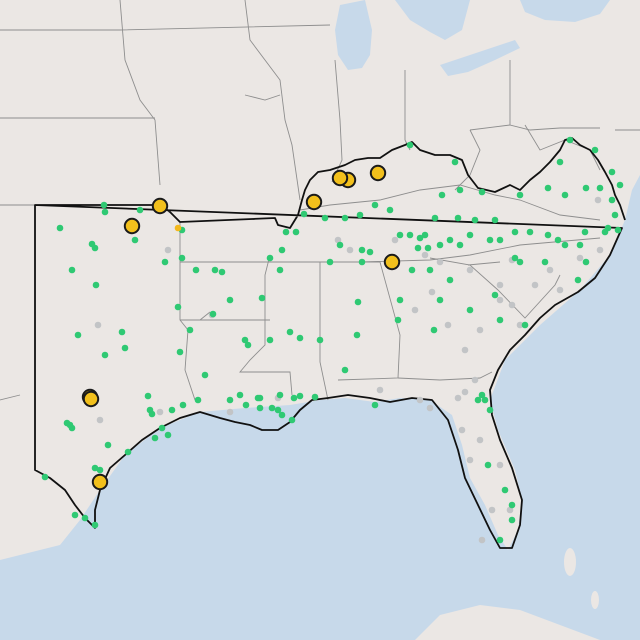 The image size is (640, 640). I want to click on orange-site-marker, so click(178, 228).